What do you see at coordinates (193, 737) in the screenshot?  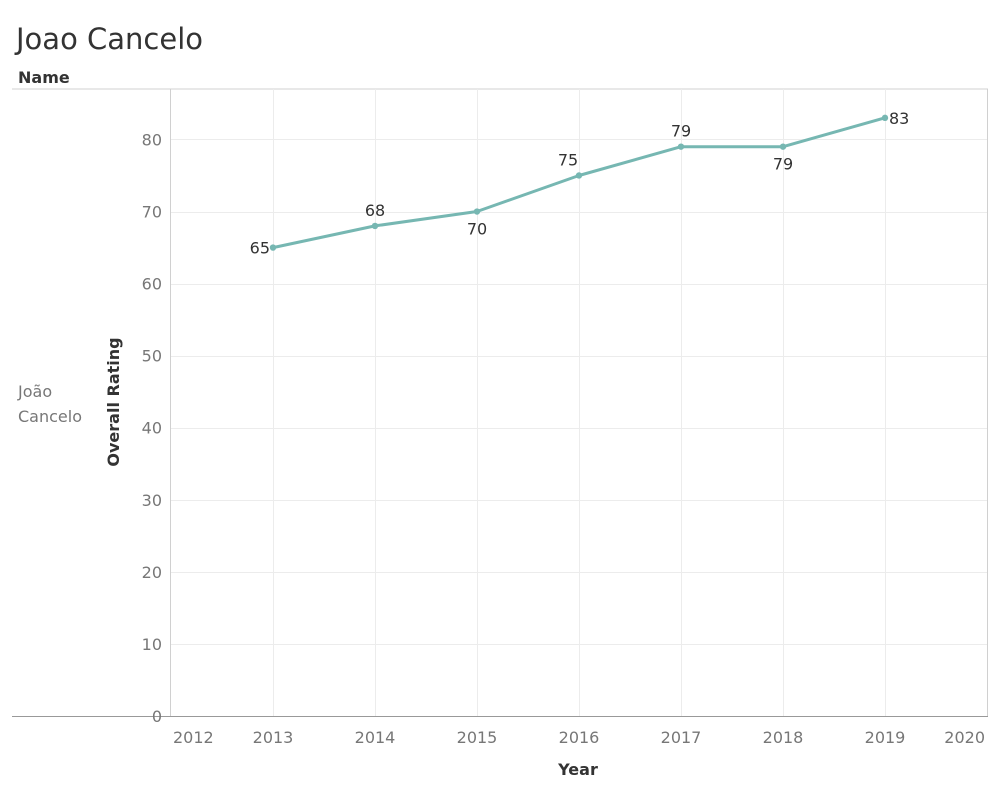 I see `x-tick-label: 2012` at bounding box center [193, 737].